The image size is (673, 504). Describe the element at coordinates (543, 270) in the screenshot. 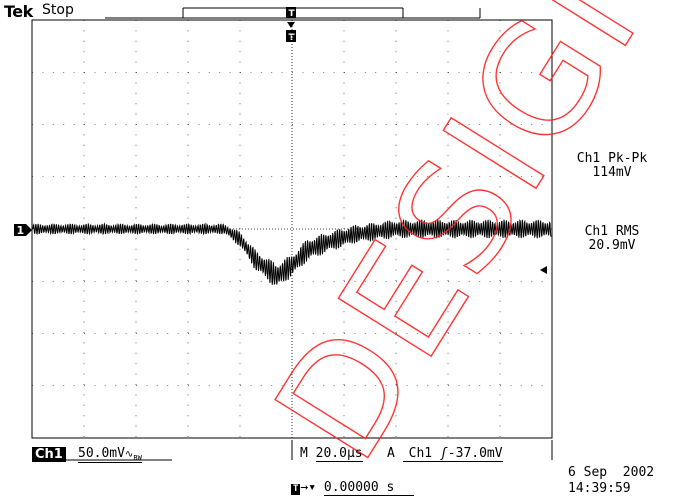

I see `trigger-level-marker` at that location.